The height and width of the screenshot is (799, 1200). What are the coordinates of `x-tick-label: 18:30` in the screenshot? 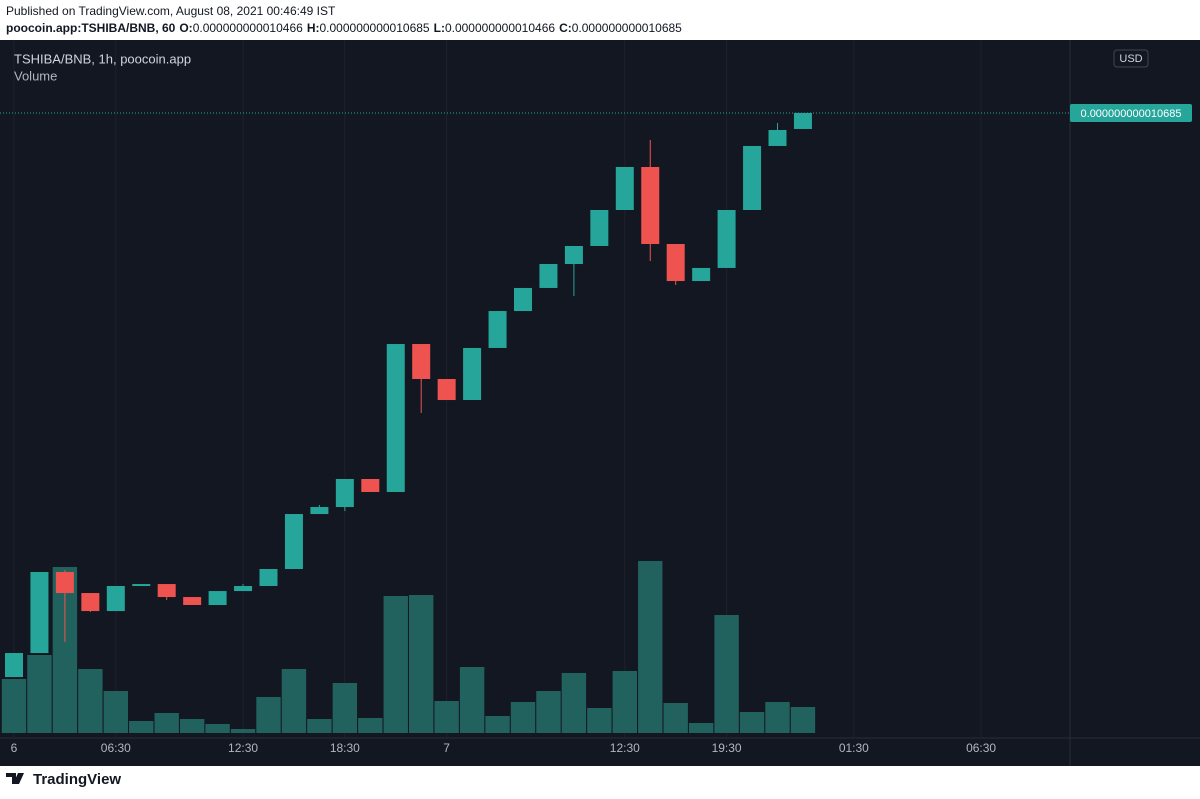 It's located at (345, 748).